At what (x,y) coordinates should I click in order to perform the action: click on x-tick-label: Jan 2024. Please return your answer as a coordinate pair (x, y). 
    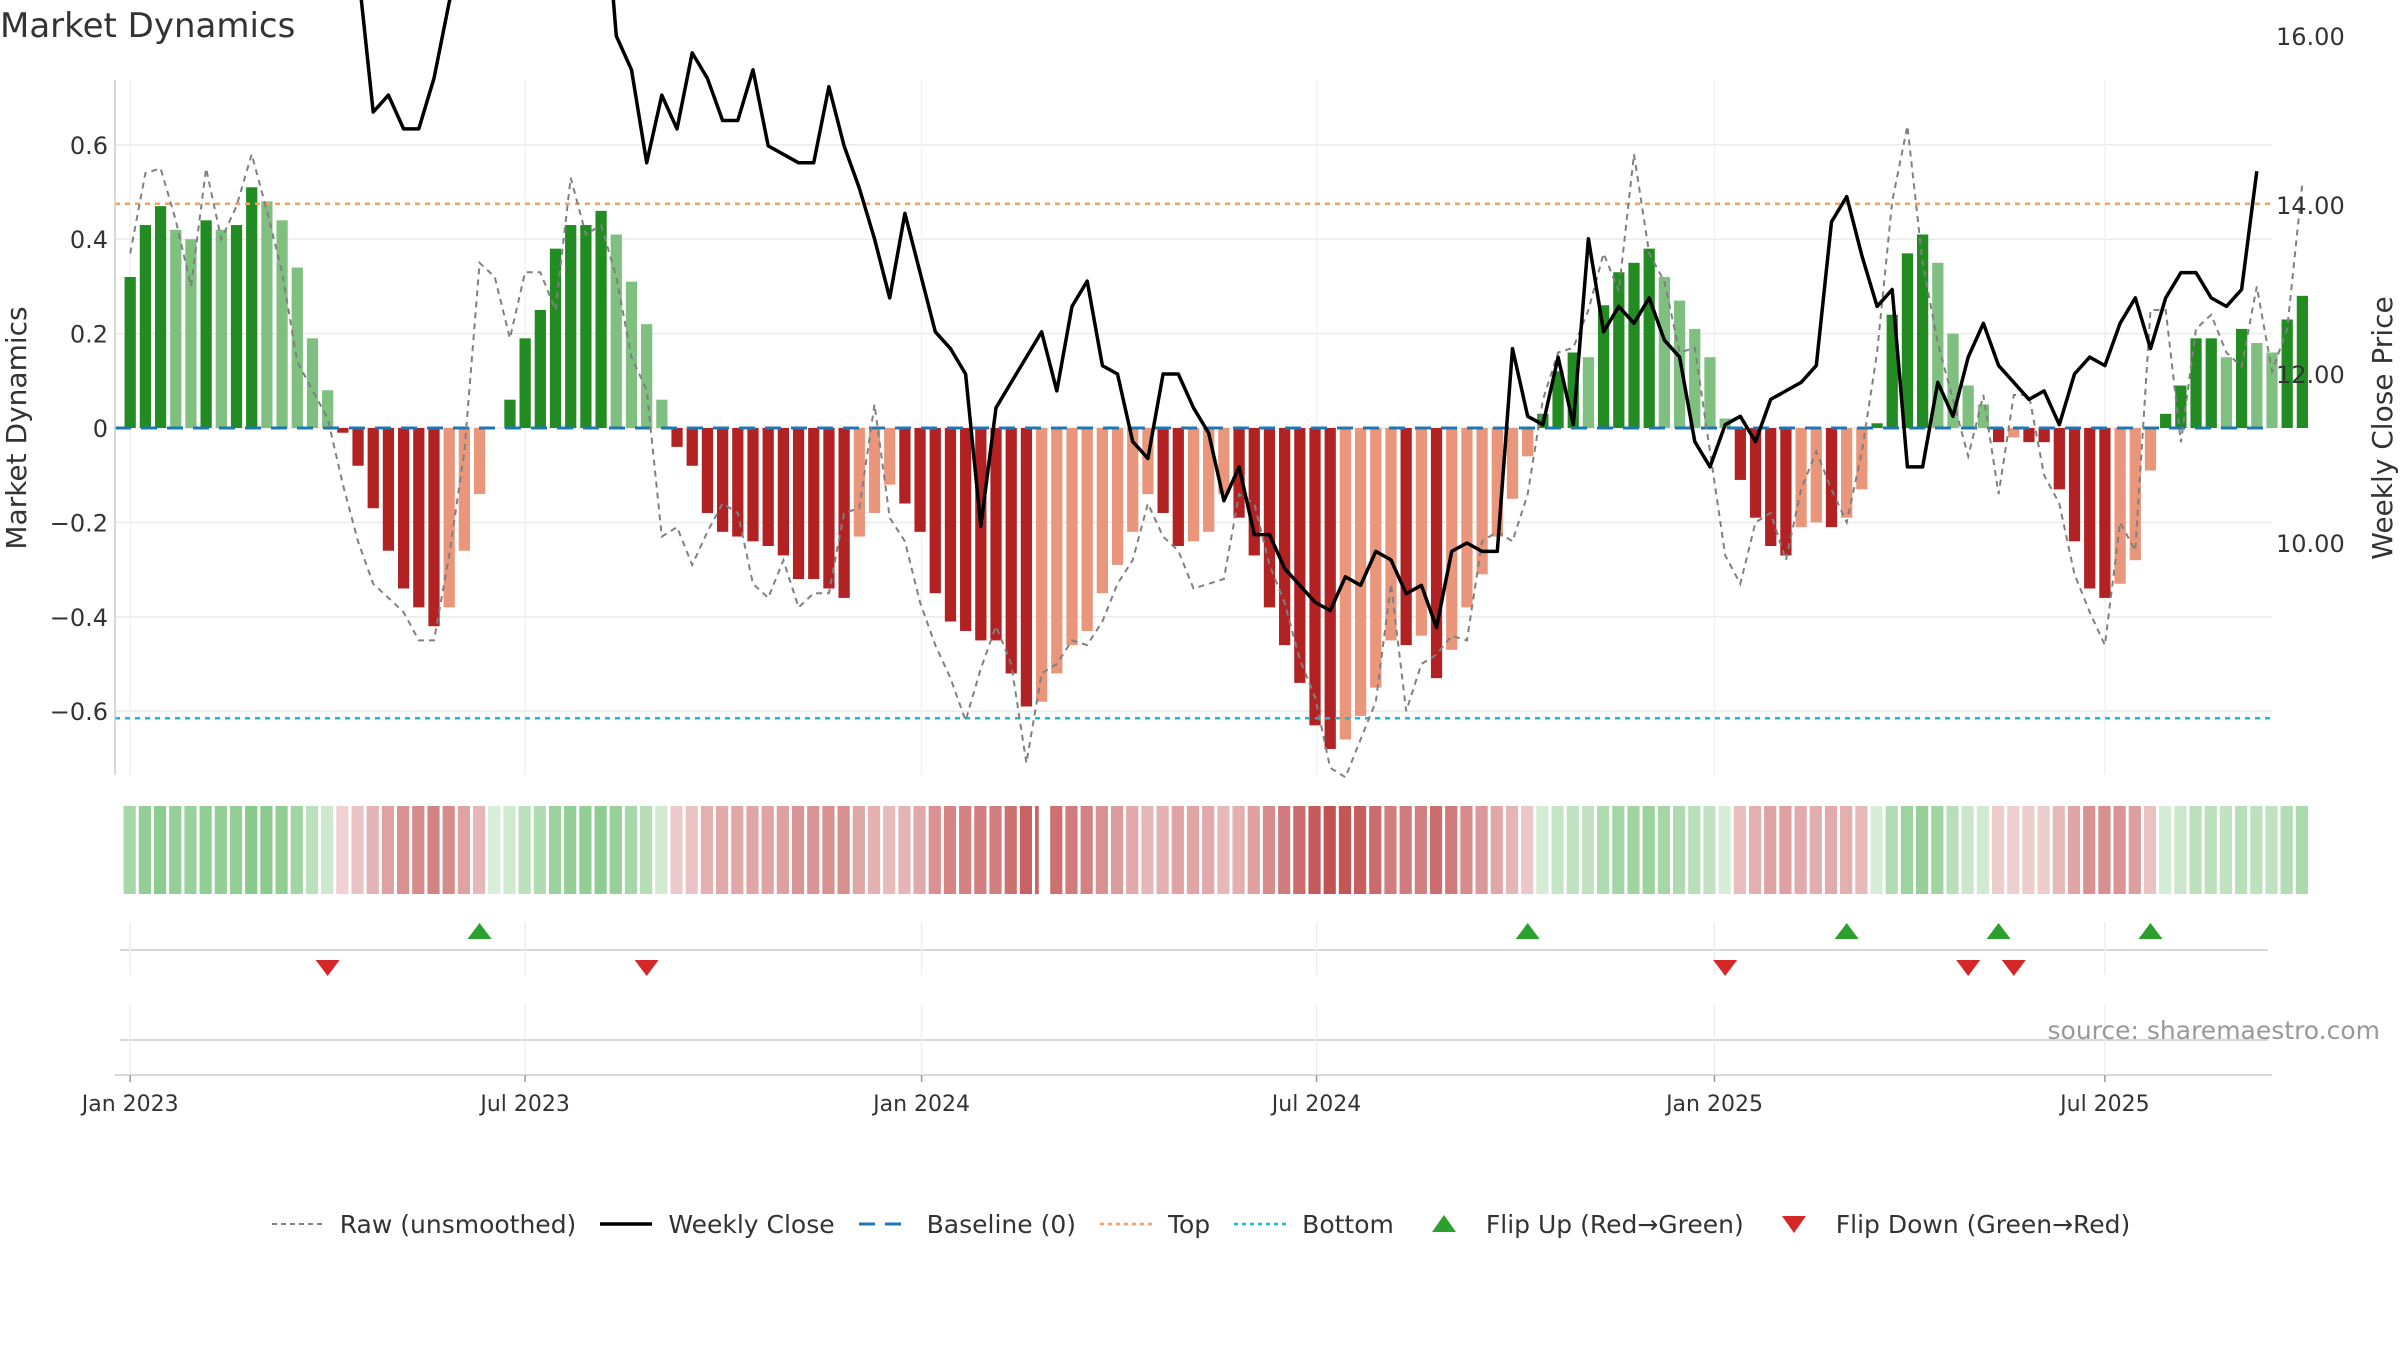
    Looking at the image, I should click on (920, 1104).